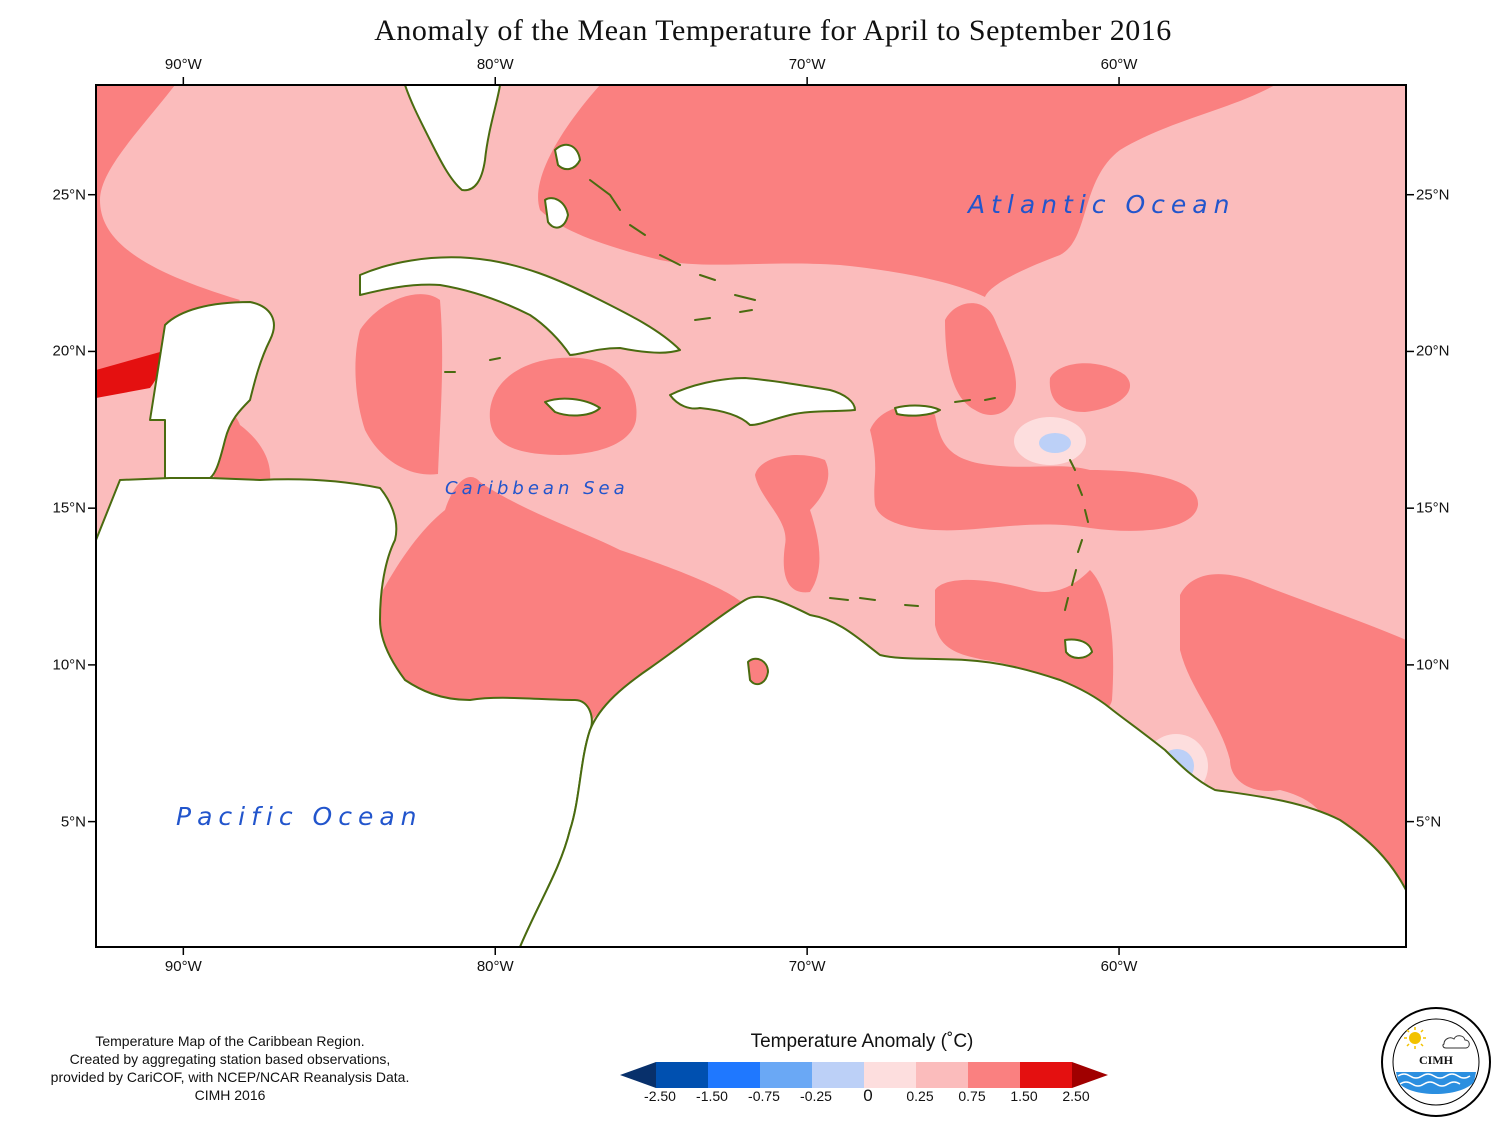  Describe the element at coordinates (1102, 204) in the screenshot. I see `label-atlantic-ocean: Atlantic Ocean` at that location.